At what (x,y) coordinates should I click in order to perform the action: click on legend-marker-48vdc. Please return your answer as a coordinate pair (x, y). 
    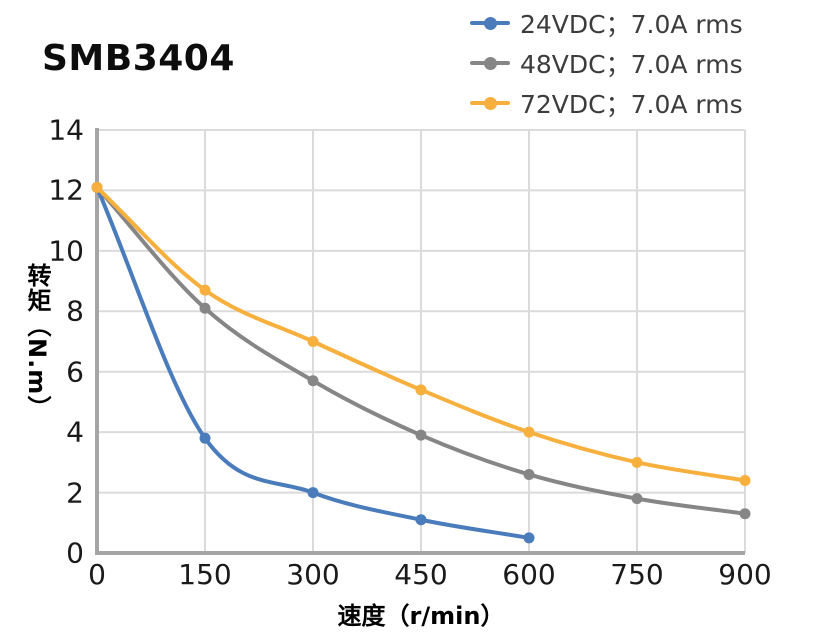
    Looking at the image, I should click on (490, 63).